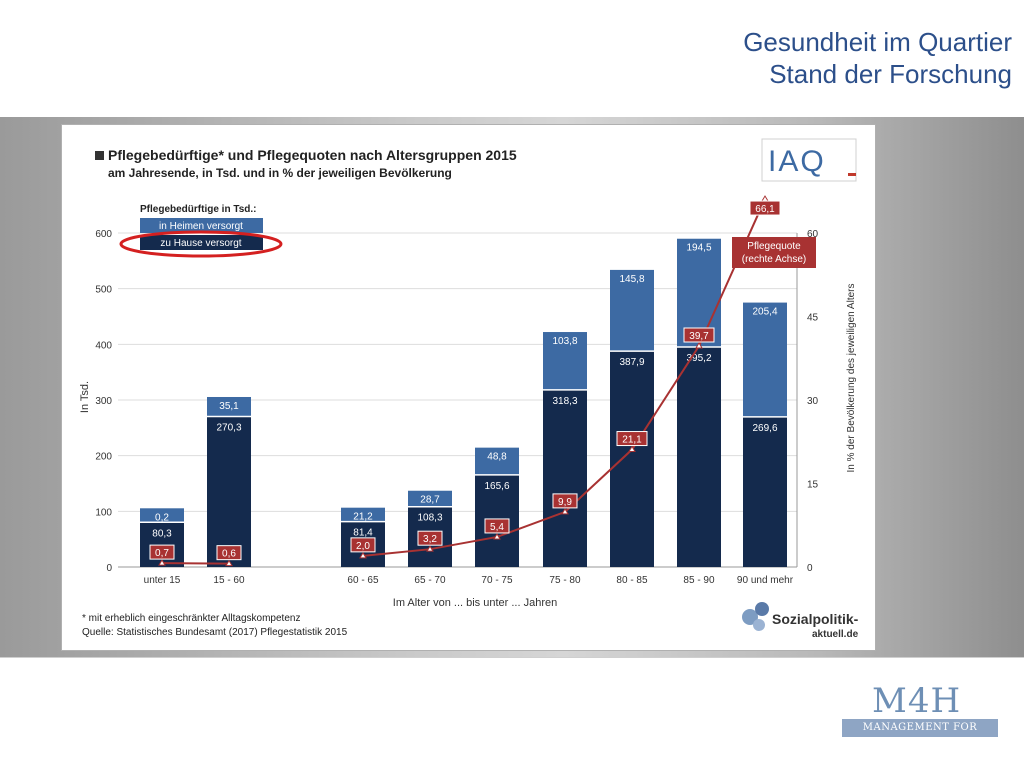 This screenshot has width=1024, height=768. What do you see at coordinates (103, 345) in the screenshot?
I see `y-tick-label: 400` at bounding box center [103, 345].